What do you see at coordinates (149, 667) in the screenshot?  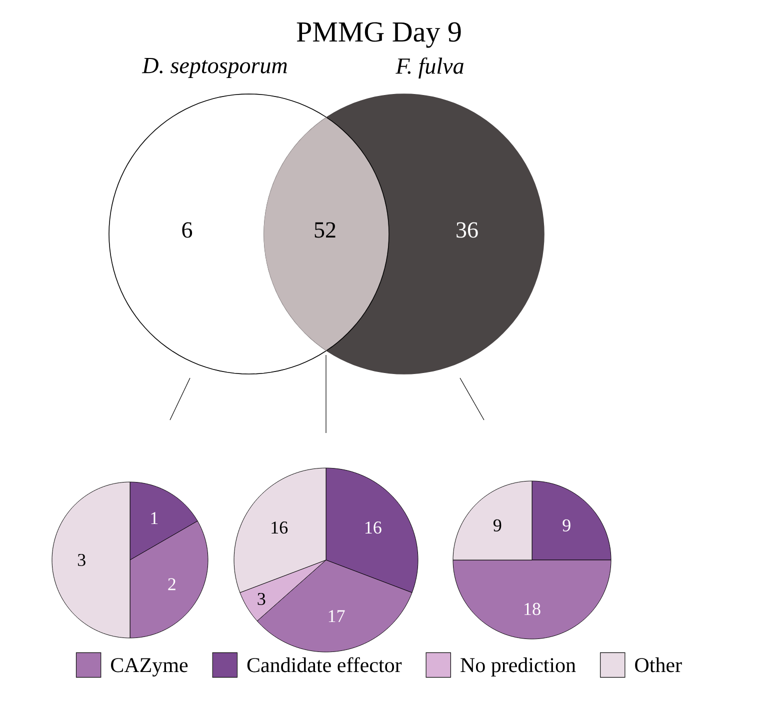 I see `legend-label: CAZyme` at bounding box center [149, 667].